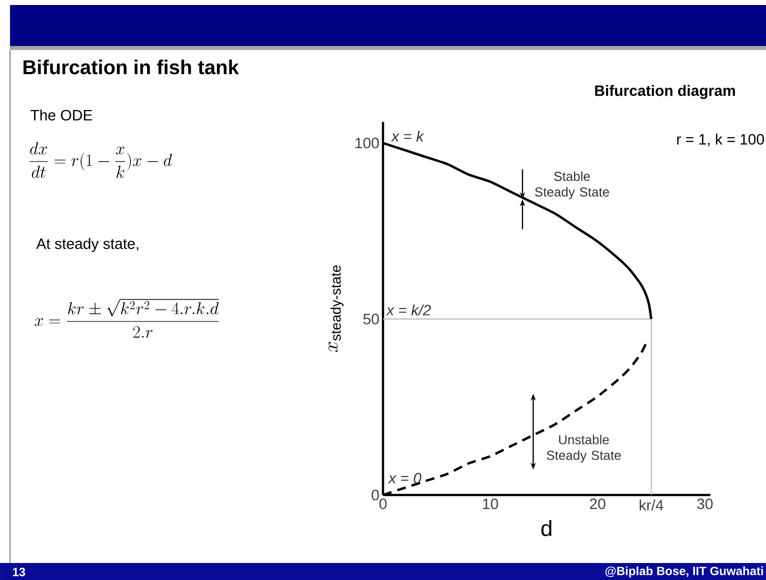 The height and width of the screenshot is (580, 766). What do you see at coordinates (375, 495) in the screenshot?
I see `y-tick-label: 0` at bounding box center [375, 495].